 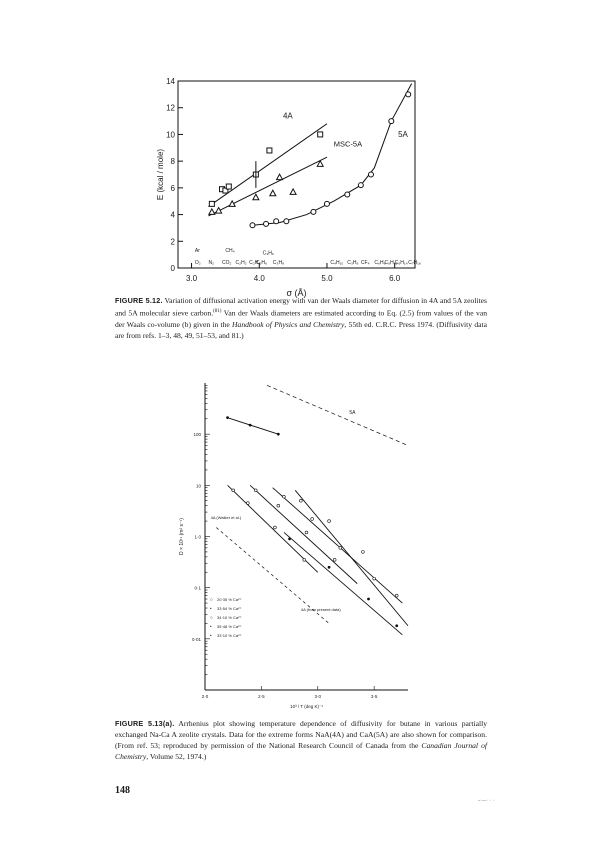 I want to click on dashed-line-5A, so click(x=337, y=415).